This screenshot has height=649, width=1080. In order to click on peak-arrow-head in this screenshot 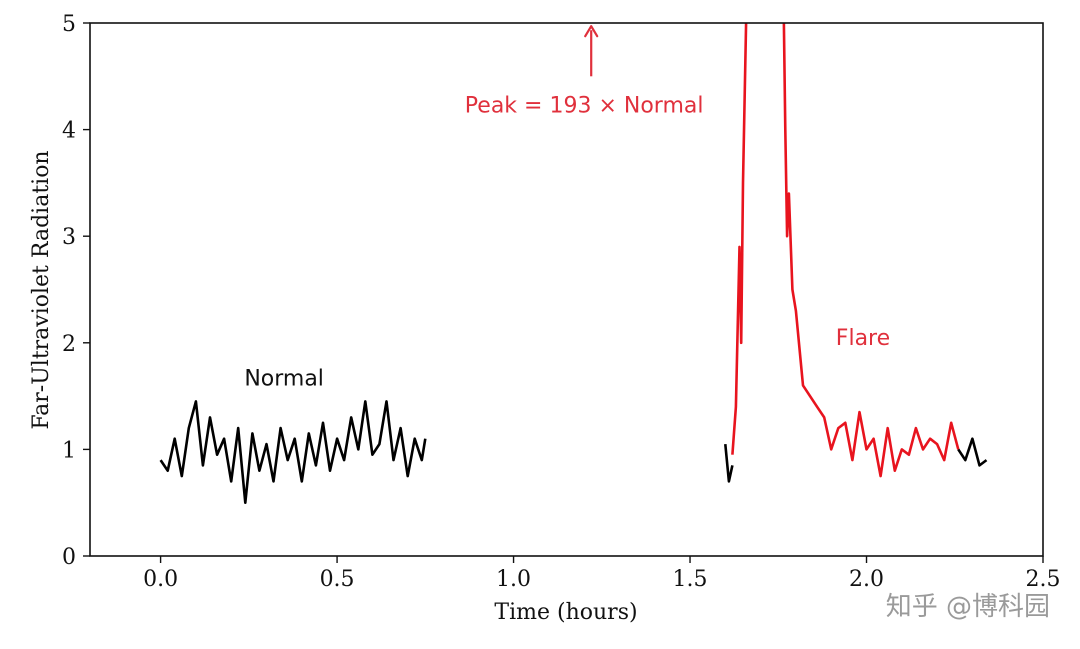, I will do `click(591, 31)`.